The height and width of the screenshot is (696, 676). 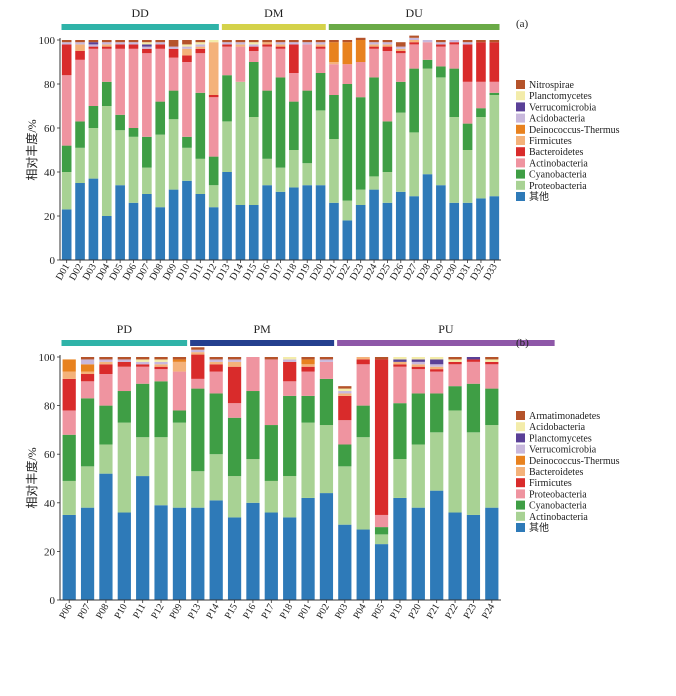 I want to click on x-tick-label: P16, so click(x=249, y=611).